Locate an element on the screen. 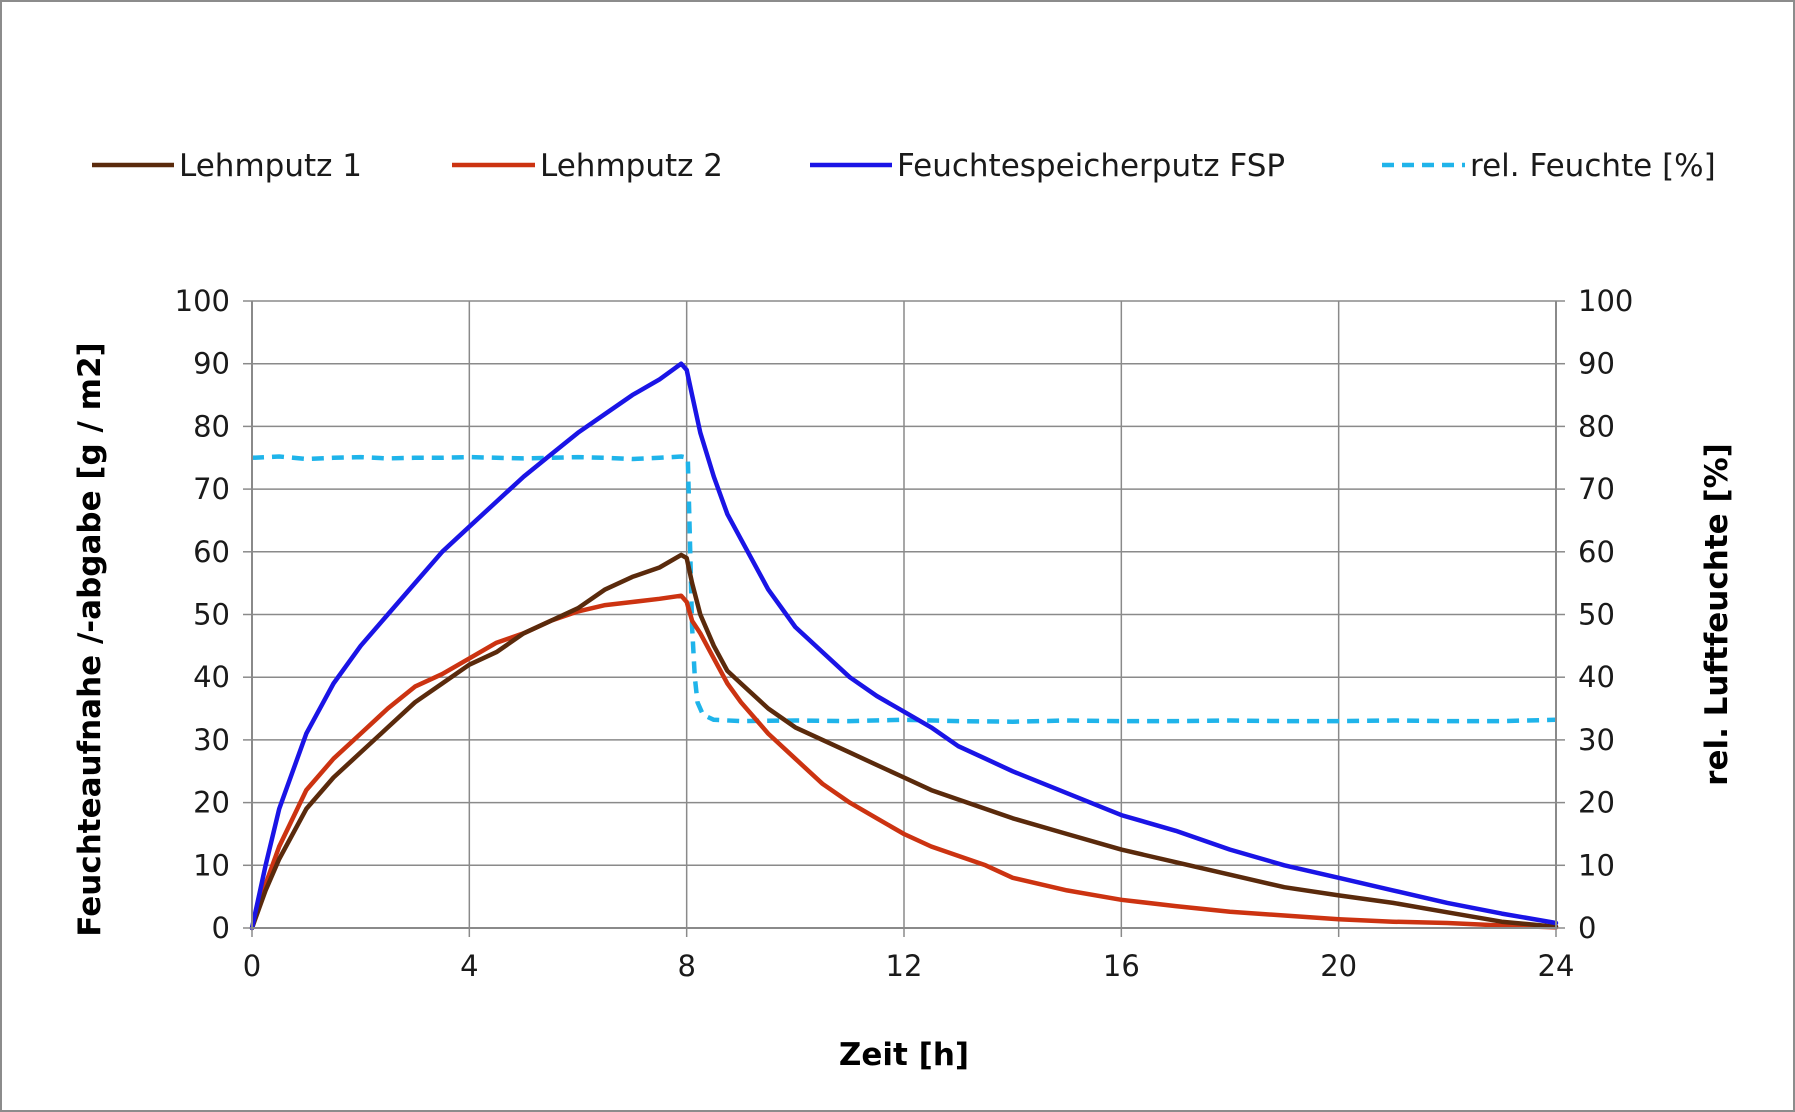  y-tick-label: 0 is located at coordinates (221, 928).